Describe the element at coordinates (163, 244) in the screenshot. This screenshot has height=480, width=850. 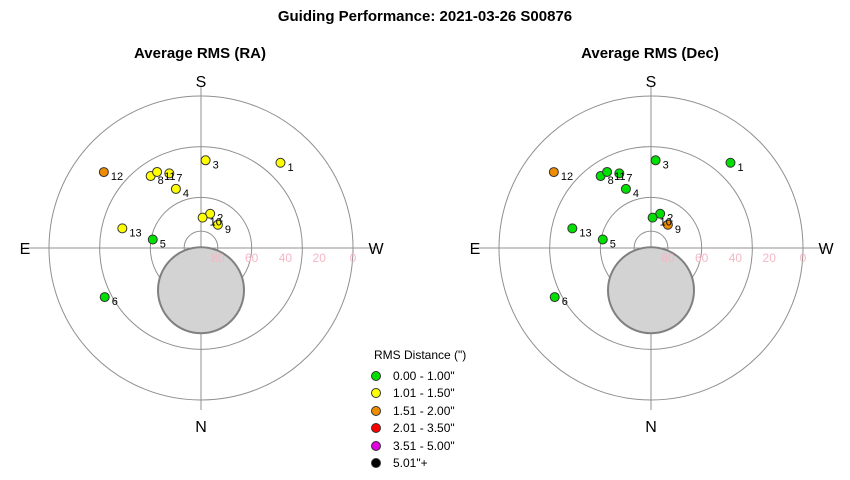
I see `ra-point-label-5: 5` at that location.